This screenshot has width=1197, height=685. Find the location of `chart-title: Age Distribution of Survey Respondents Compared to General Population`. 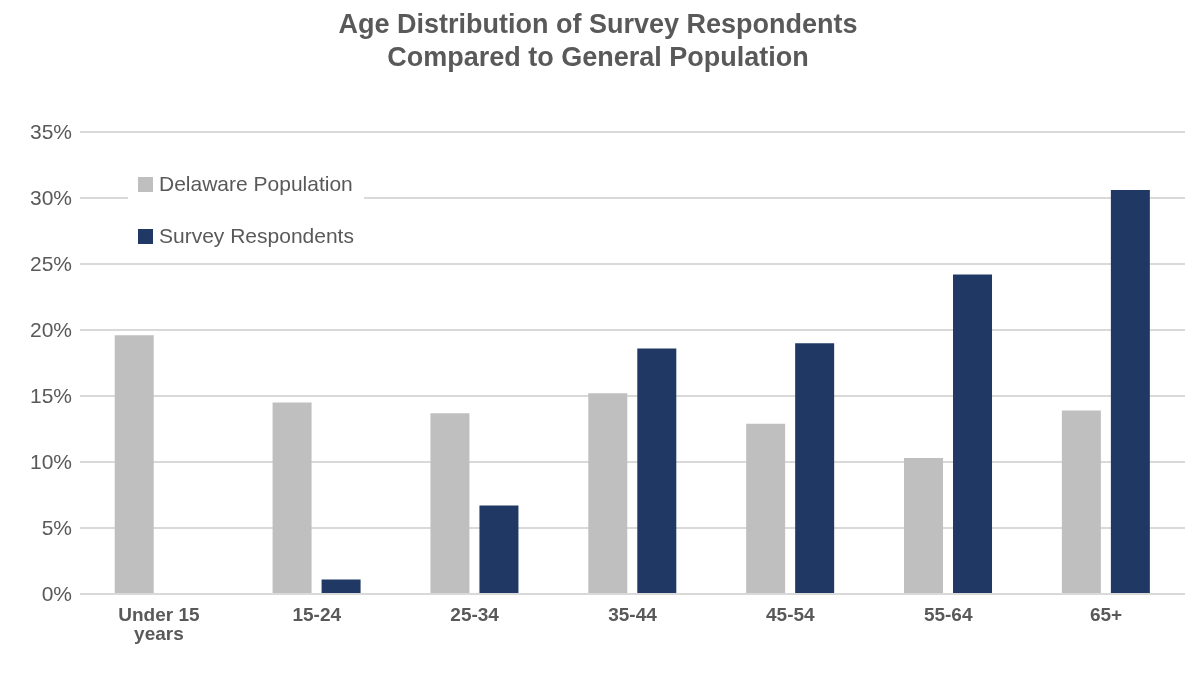

chart-title: Age Distribution of Survey Respondents Compared to General Population is located at coordinates (598, 41).